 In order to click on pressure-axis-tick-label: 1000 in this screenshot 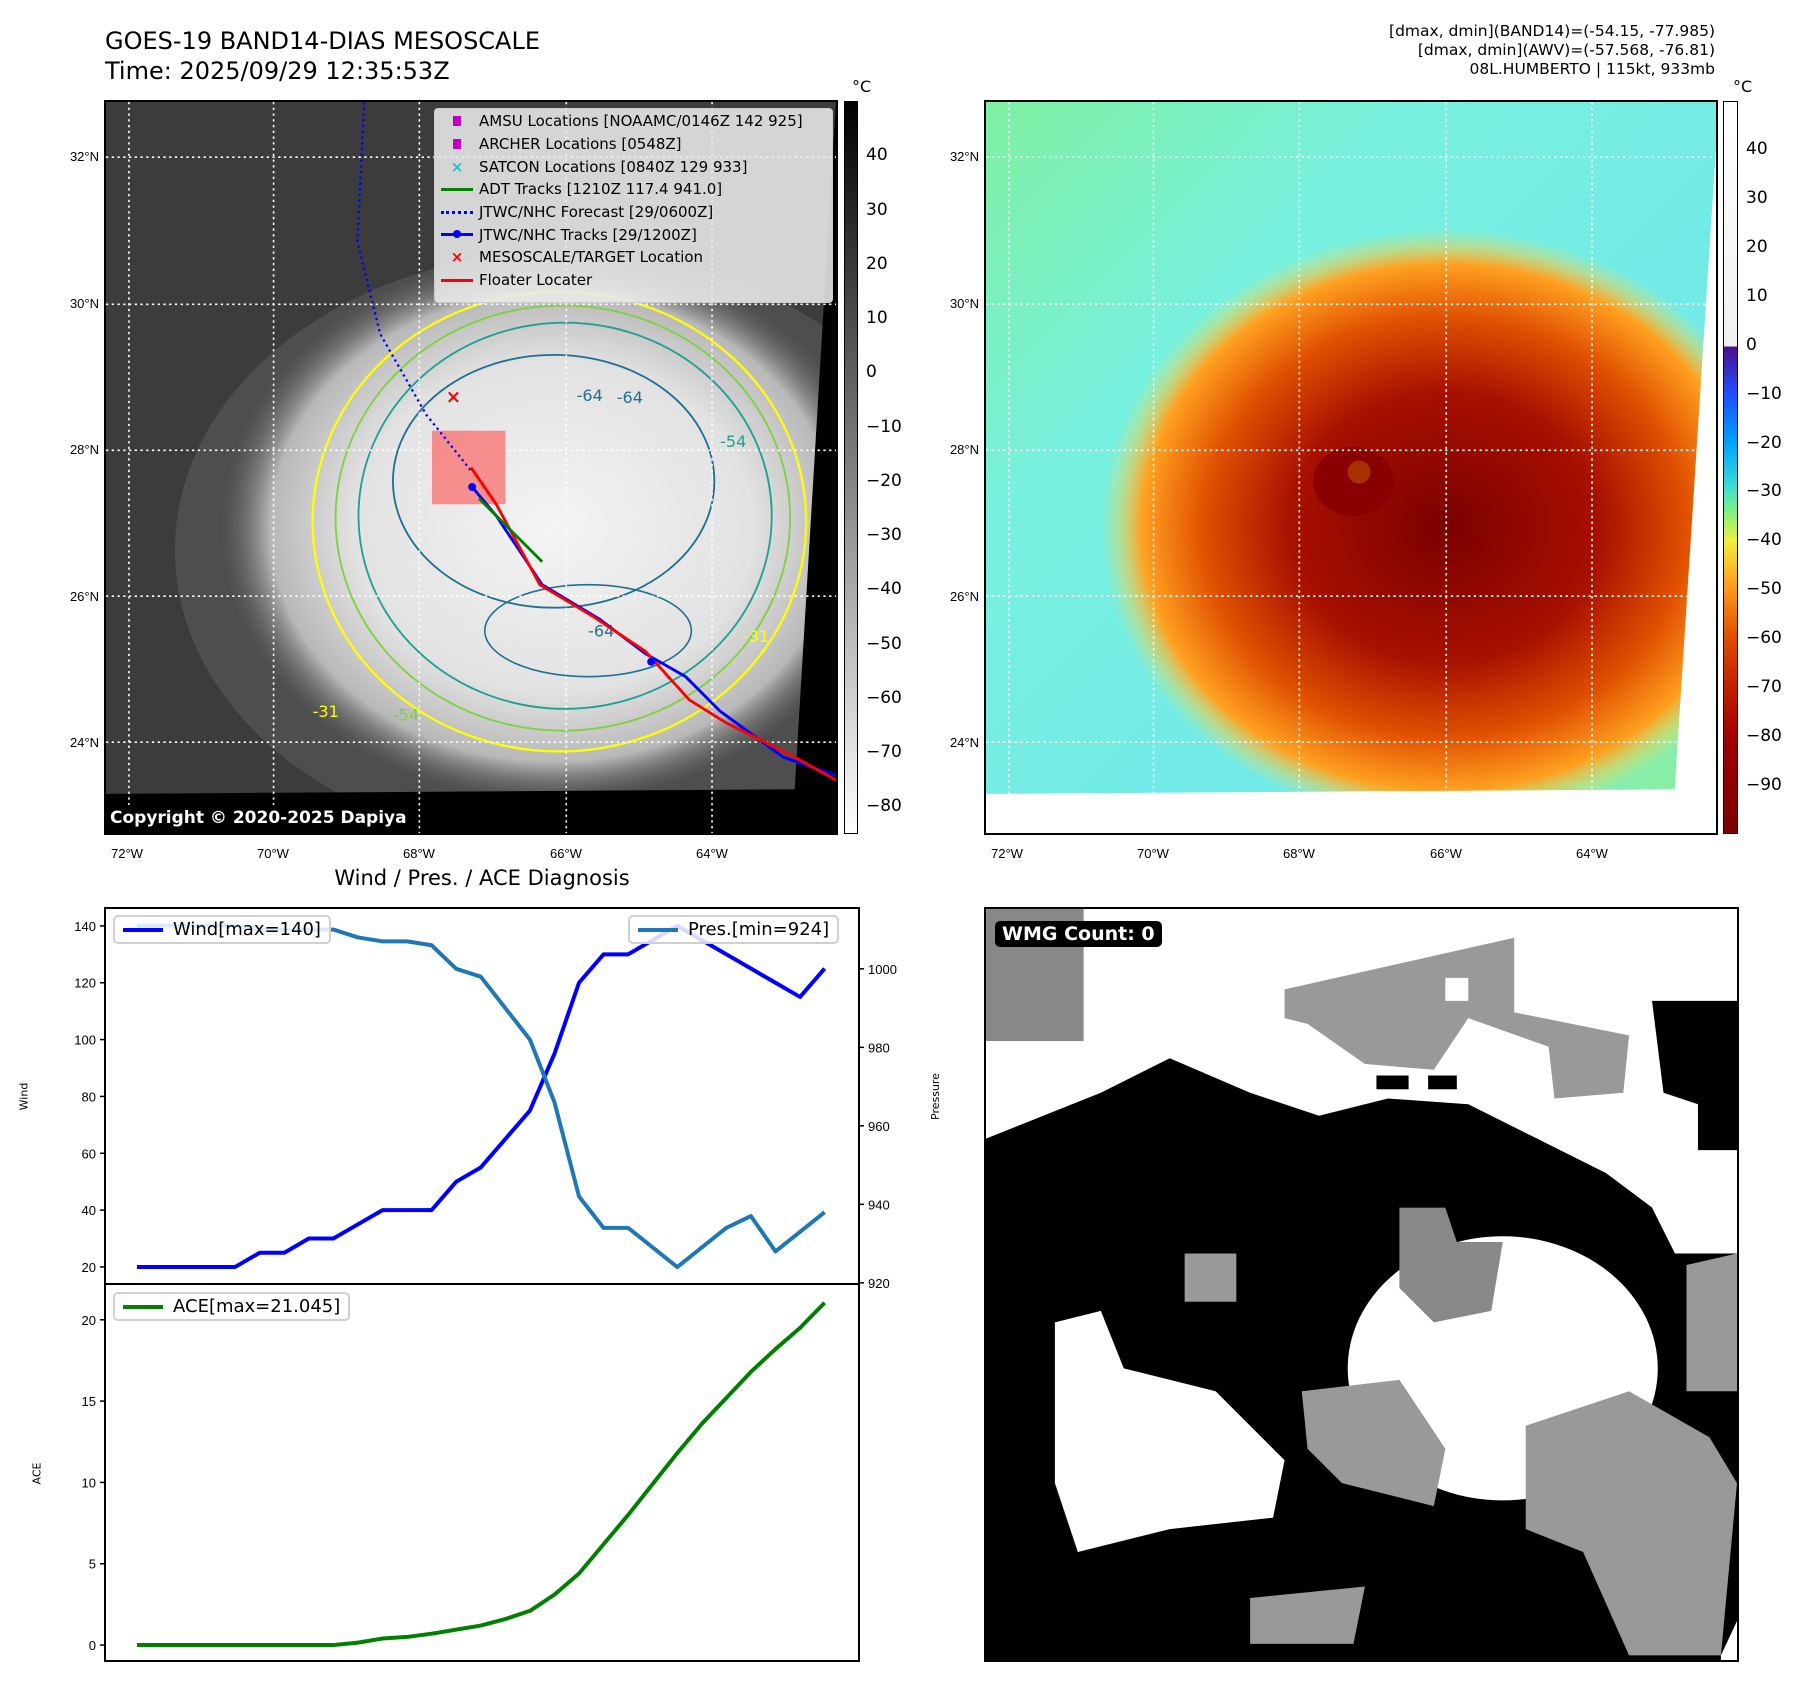, I will do `click(882, 969)`.